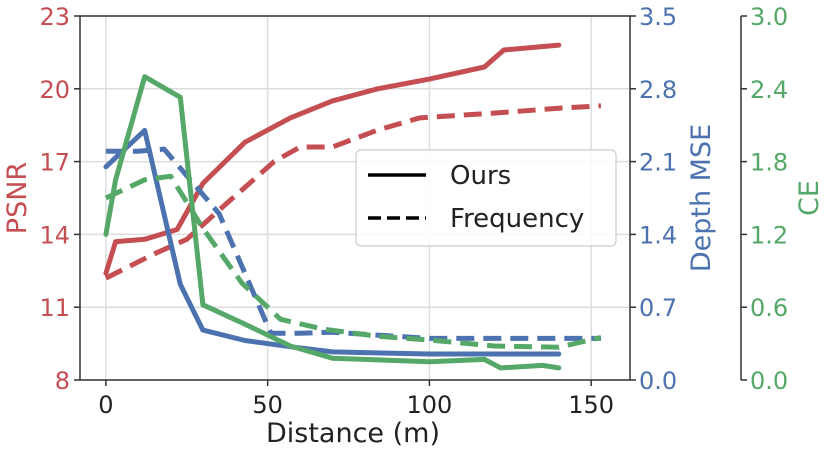  What do you see at coordinates (62, 381) in the screenshot?
I see `psnr-tick-label: 8` at bounding box center [62, 381].